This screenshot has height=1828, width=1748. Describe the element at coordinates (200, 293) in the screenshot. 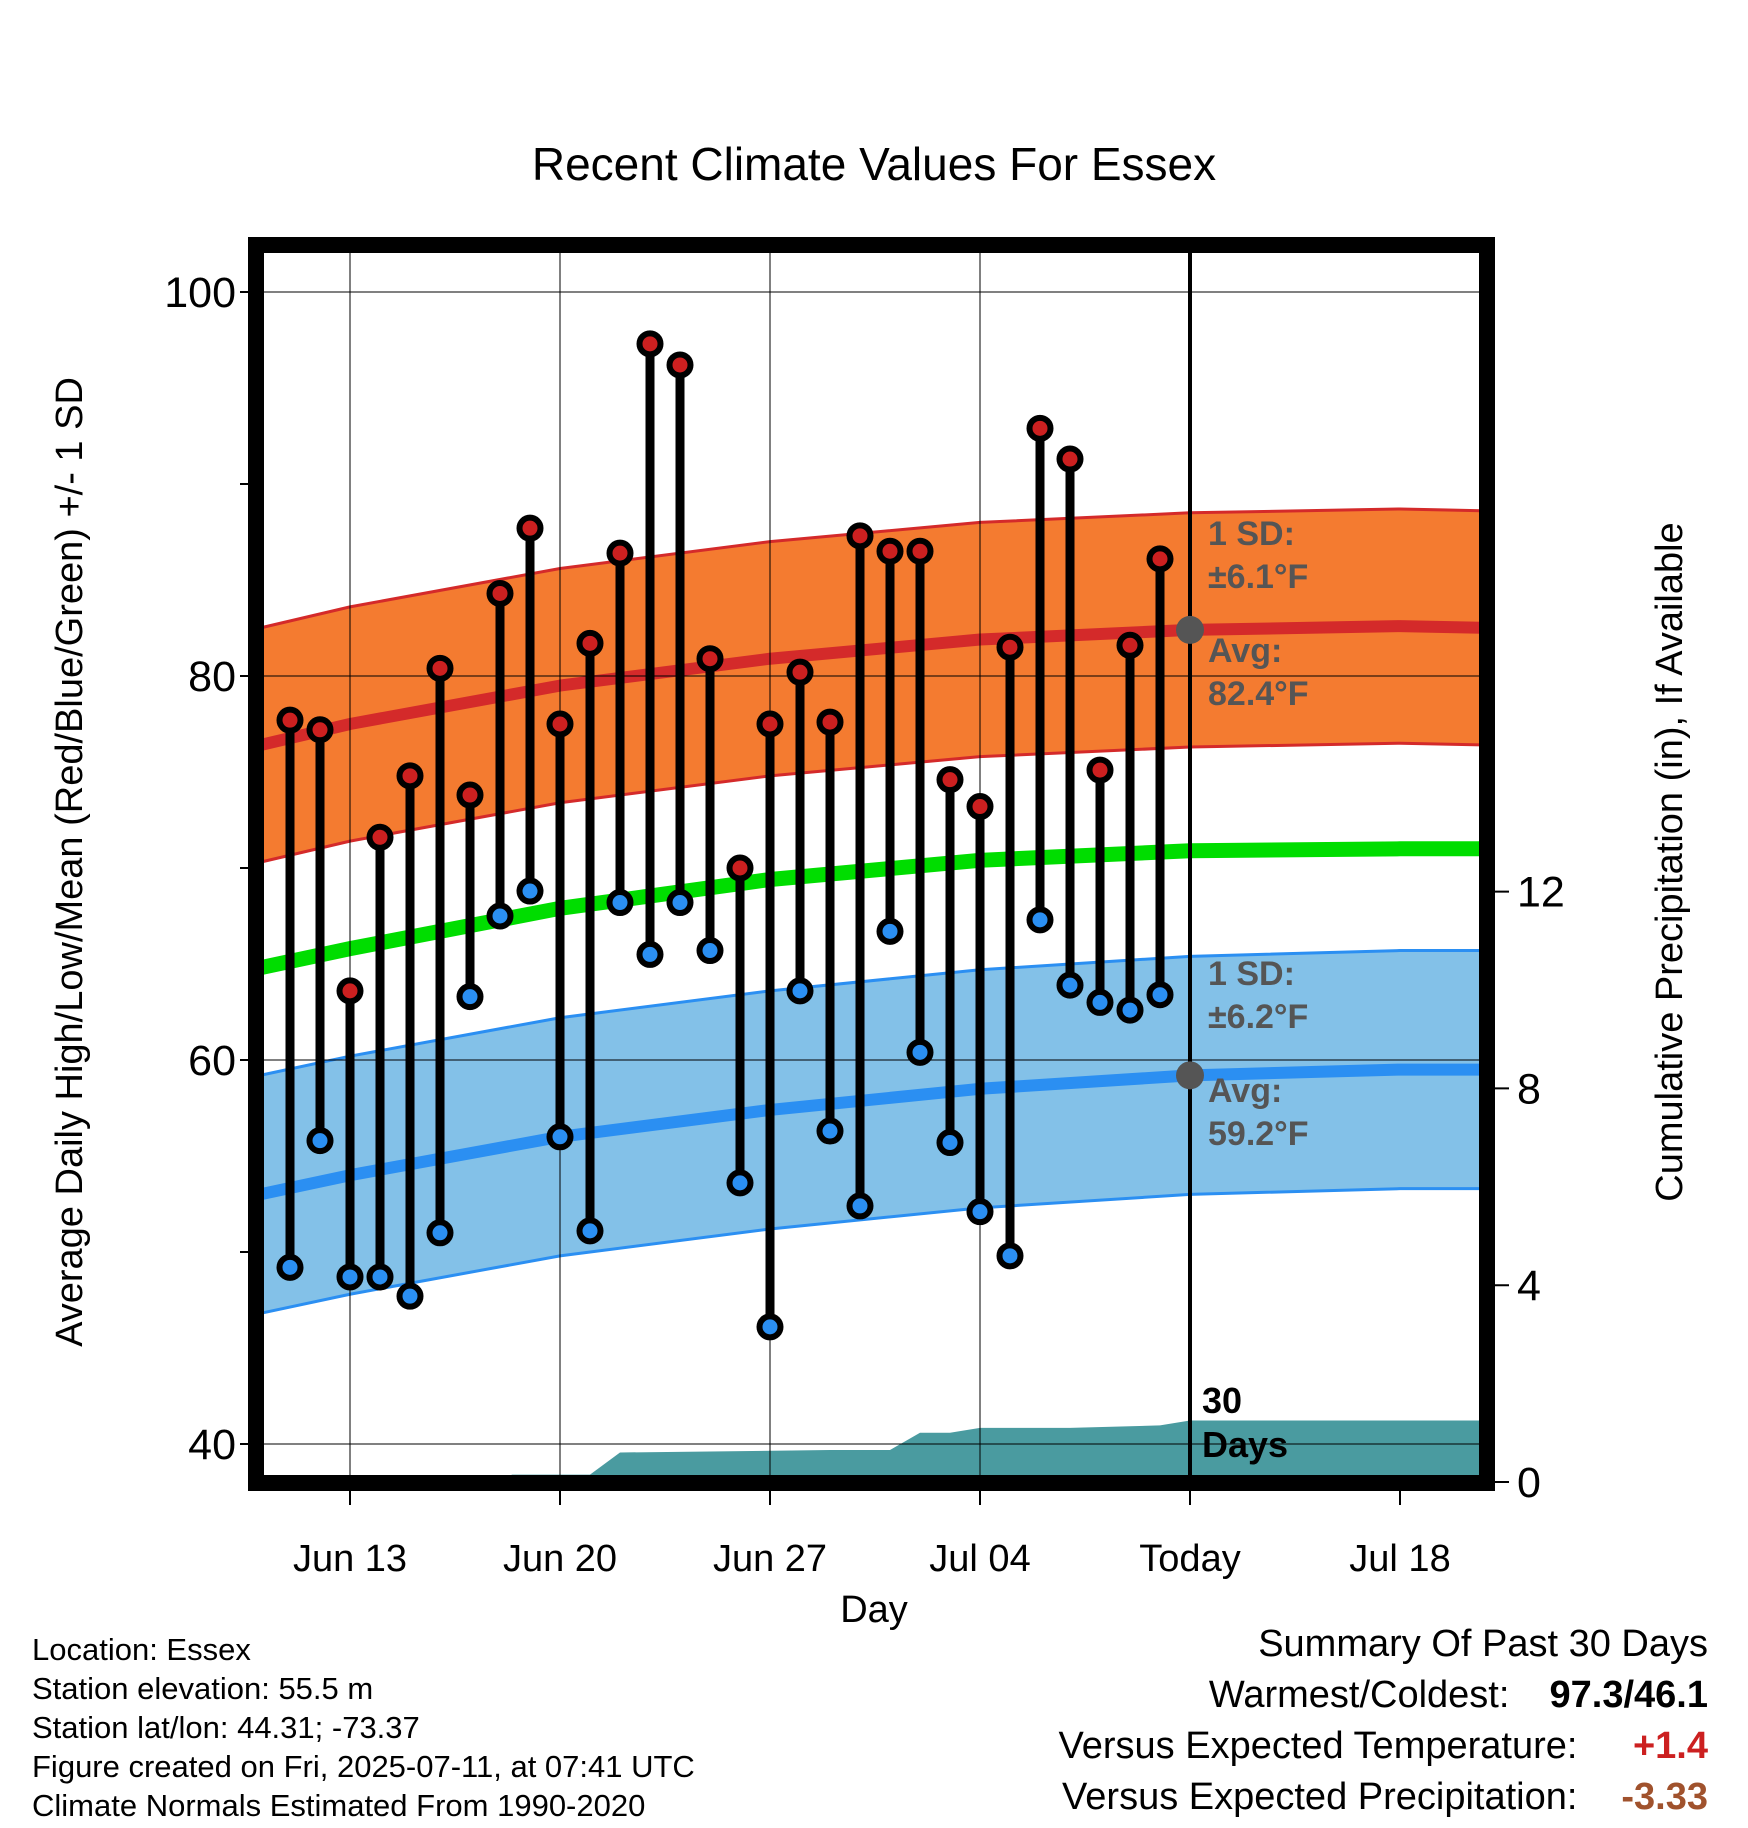

I see `y-tick-label: 100` at that location.